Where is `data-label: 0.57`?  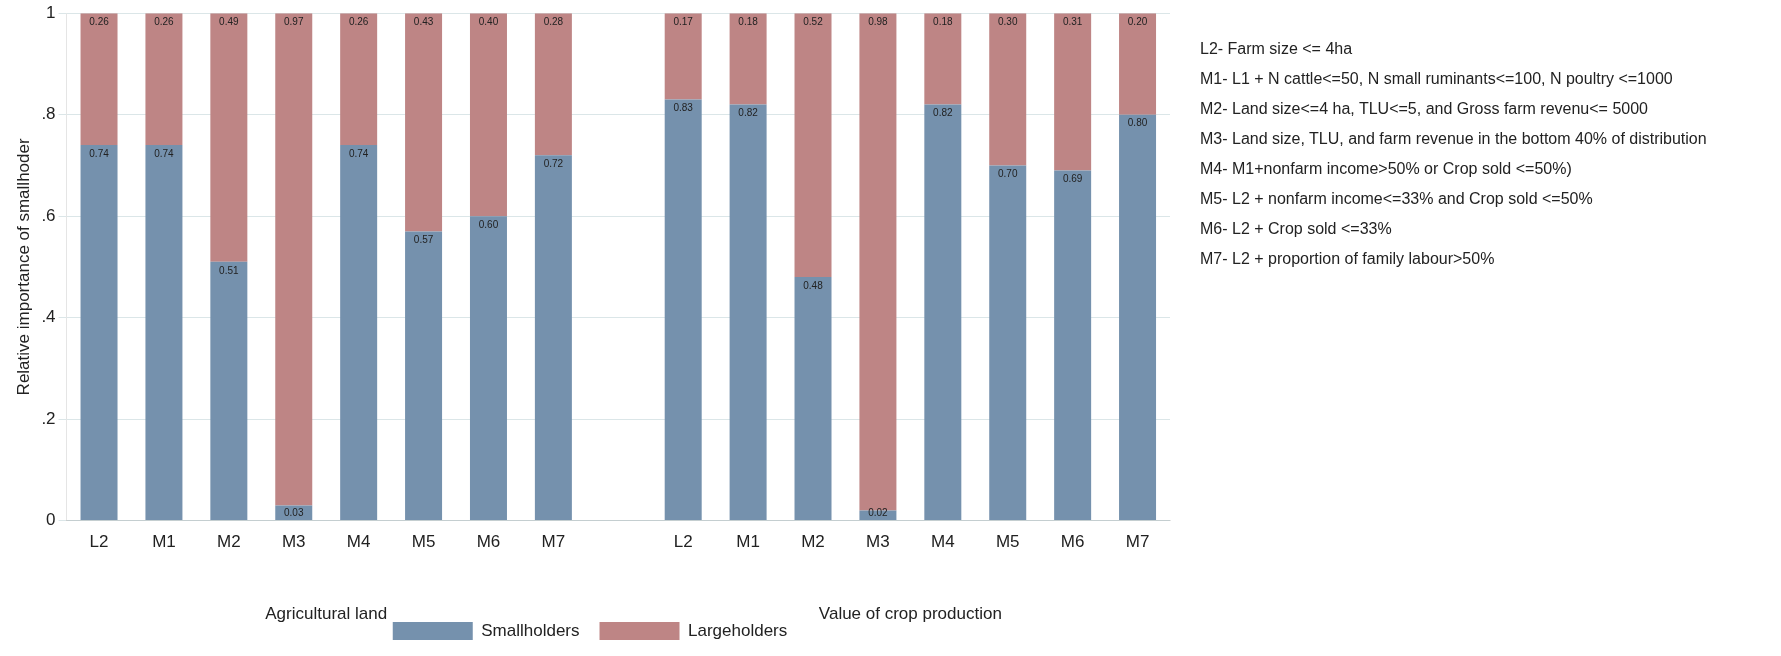
data-label: 0.57 is located at coordinates (423, 240).